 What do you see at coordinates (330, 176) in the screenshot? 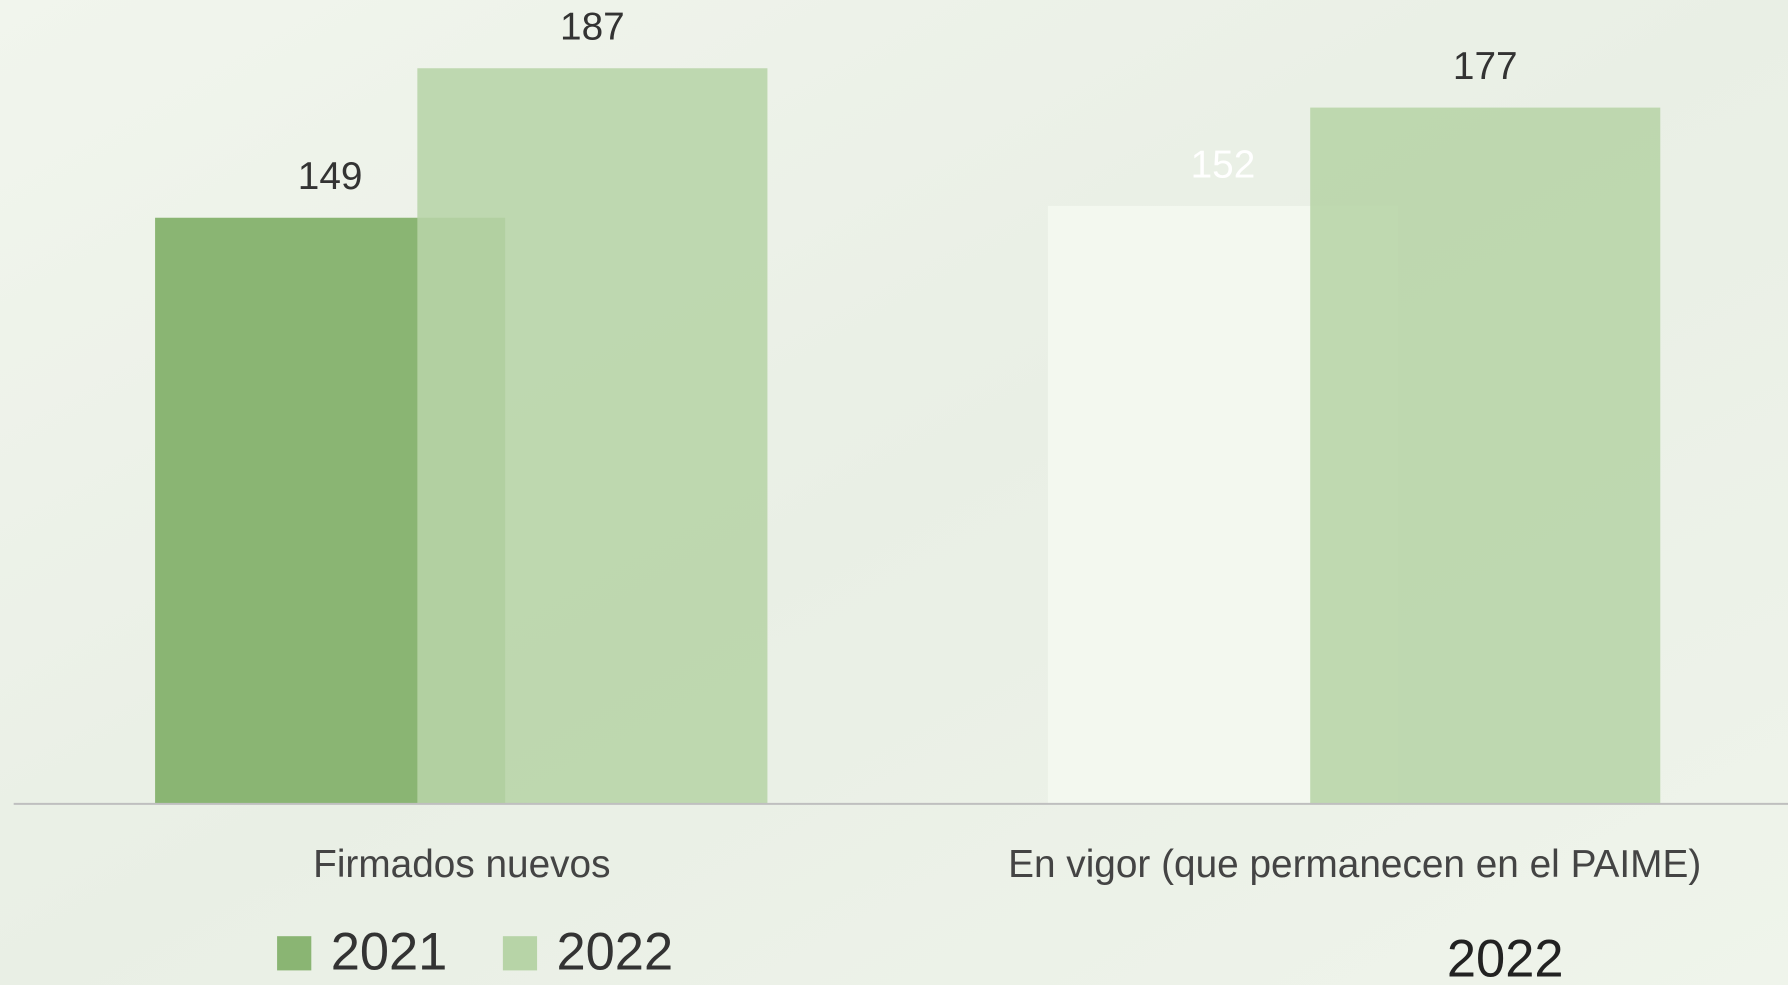
I see `value-label: 149` at bounding box center [330, 176].